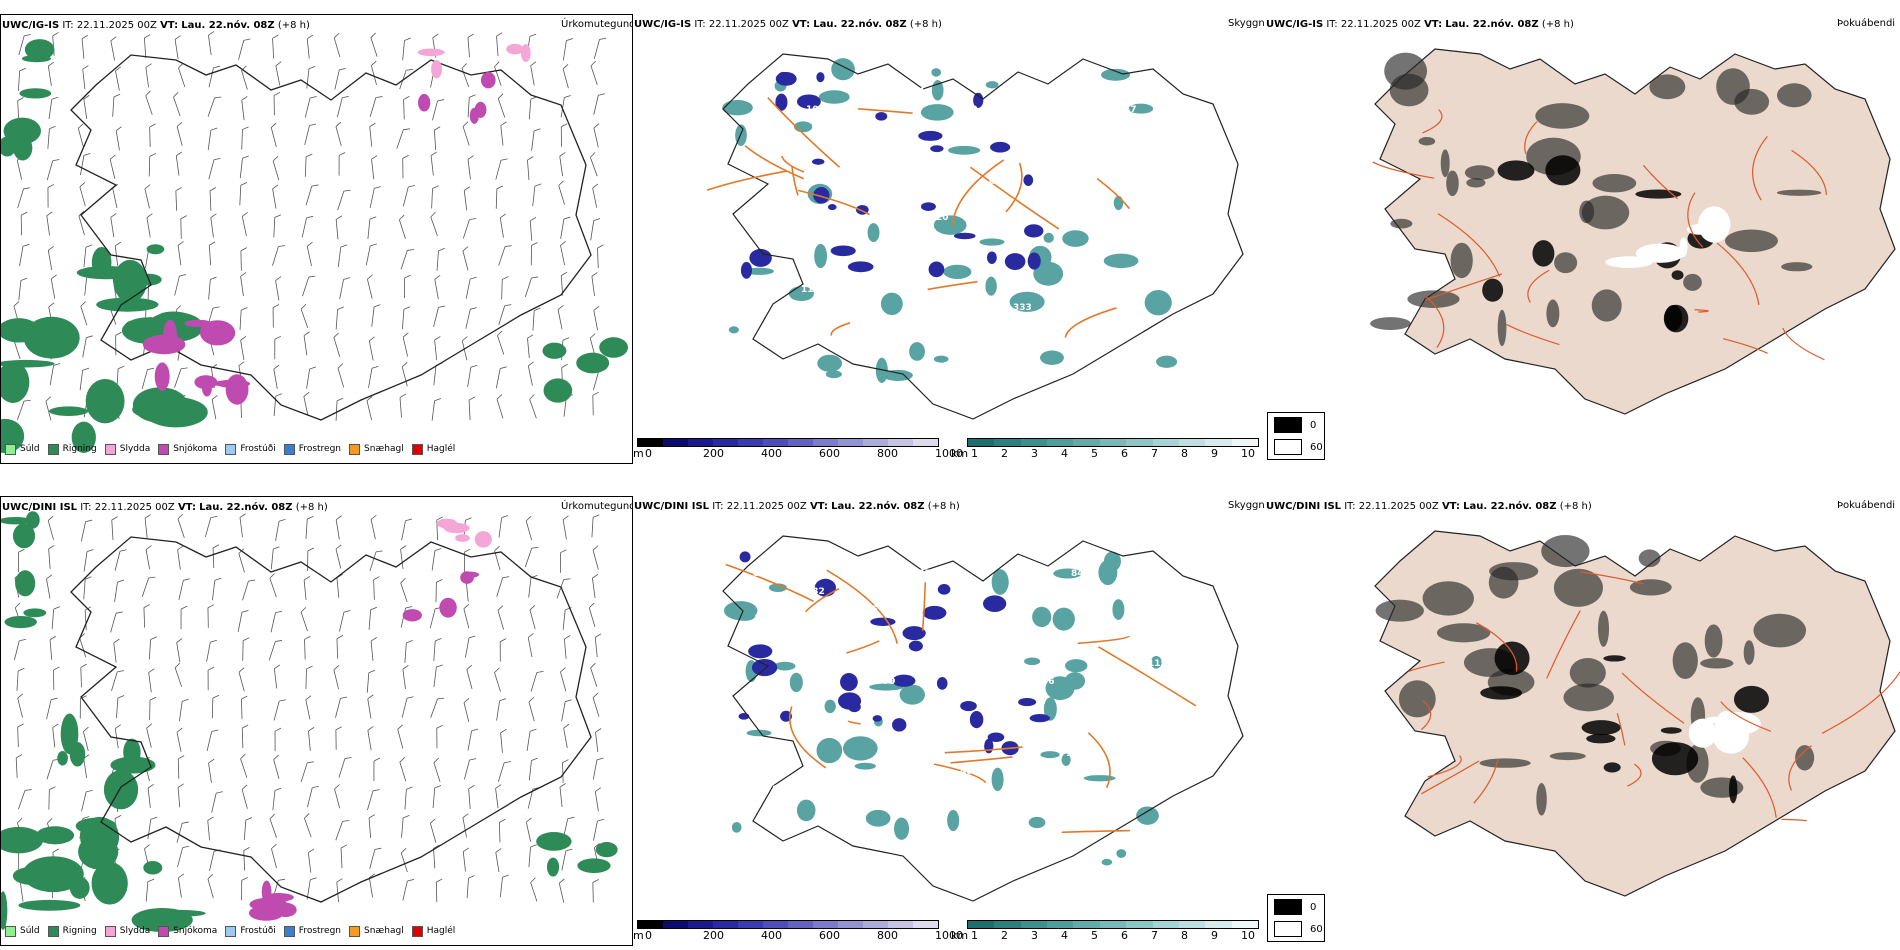 The image size is (1900, 950). Describe the element at coordinates (525, 53) in the screenshot. I see `sleet-area` at that location.